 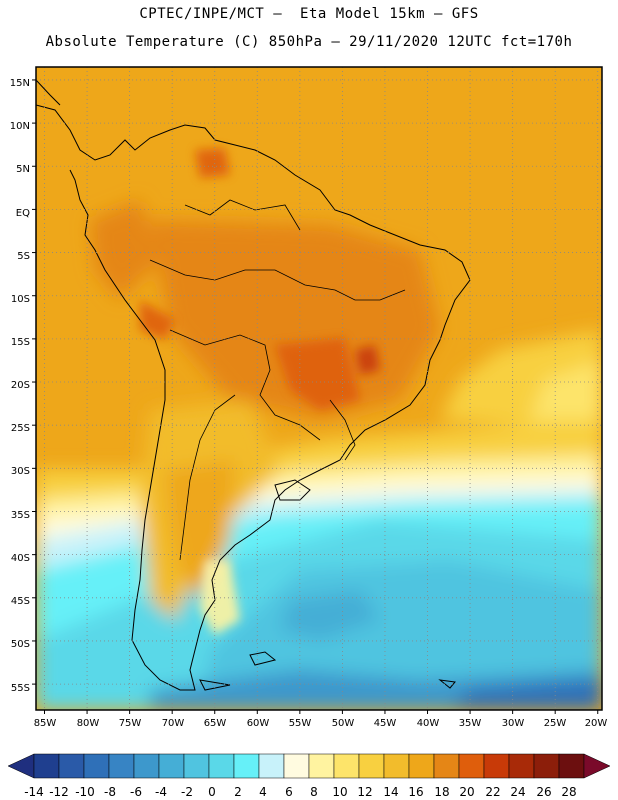 I want to click on lat-label-eq: EQ, so click(x=23, y=213).